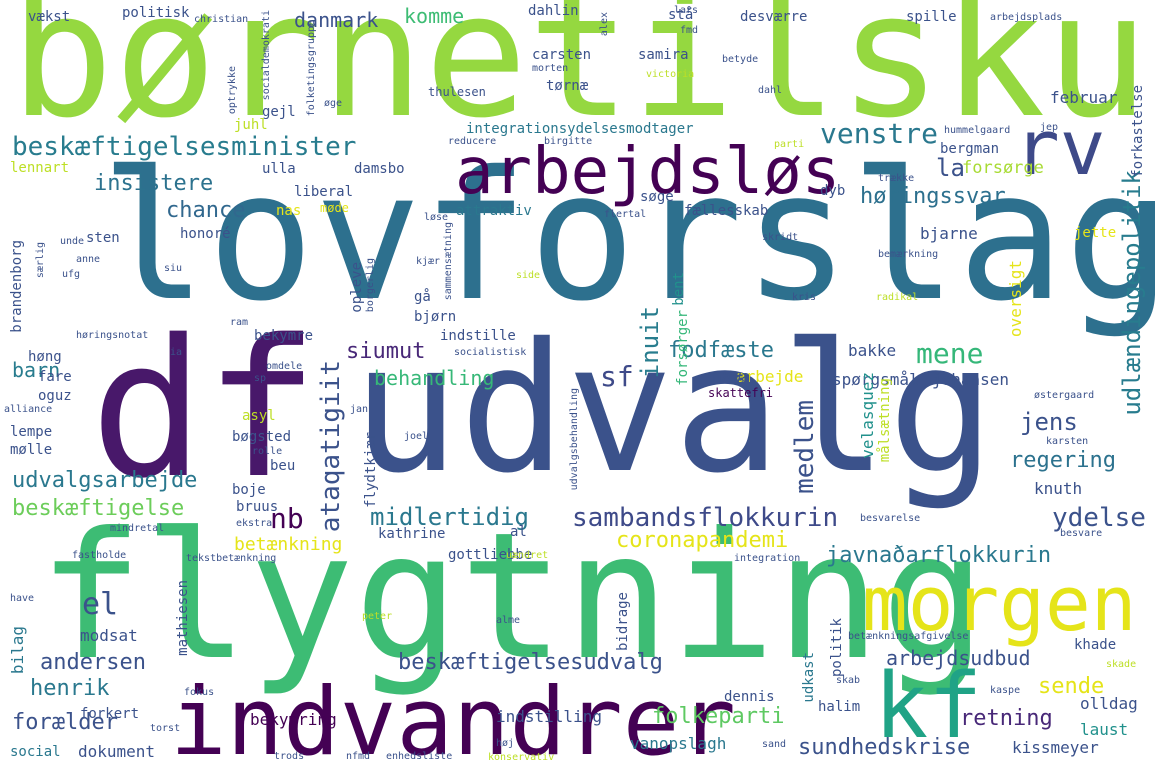  Describe the element at coordinates (109, 635) in the screenshot. I see `word: modsat` at that location.